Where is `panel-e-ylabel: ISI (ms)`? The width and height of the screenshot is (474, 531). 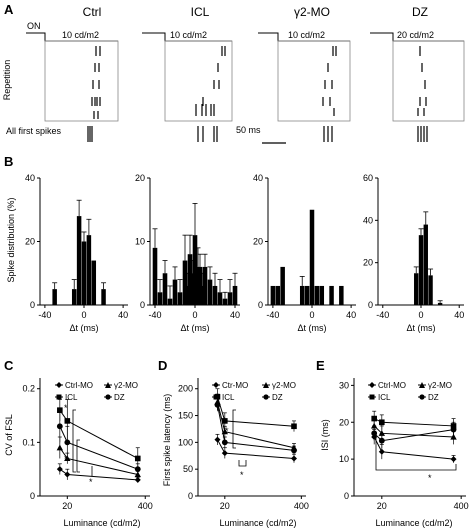 panel-e-ylabel: ISI (ms) is located at coordinates (325, 435).